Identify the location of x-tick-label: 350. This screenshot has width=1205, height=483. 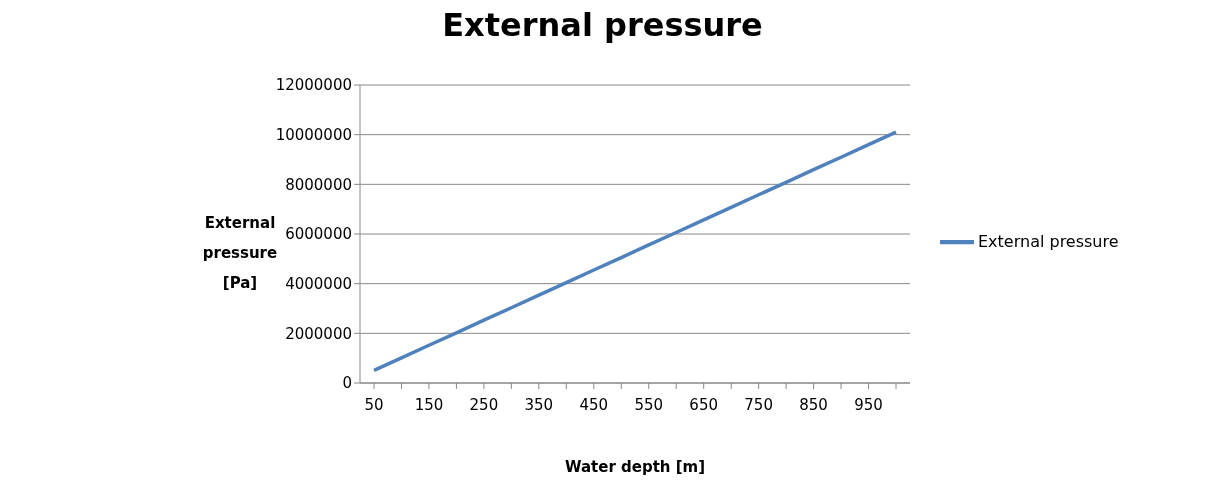
(539, 404).